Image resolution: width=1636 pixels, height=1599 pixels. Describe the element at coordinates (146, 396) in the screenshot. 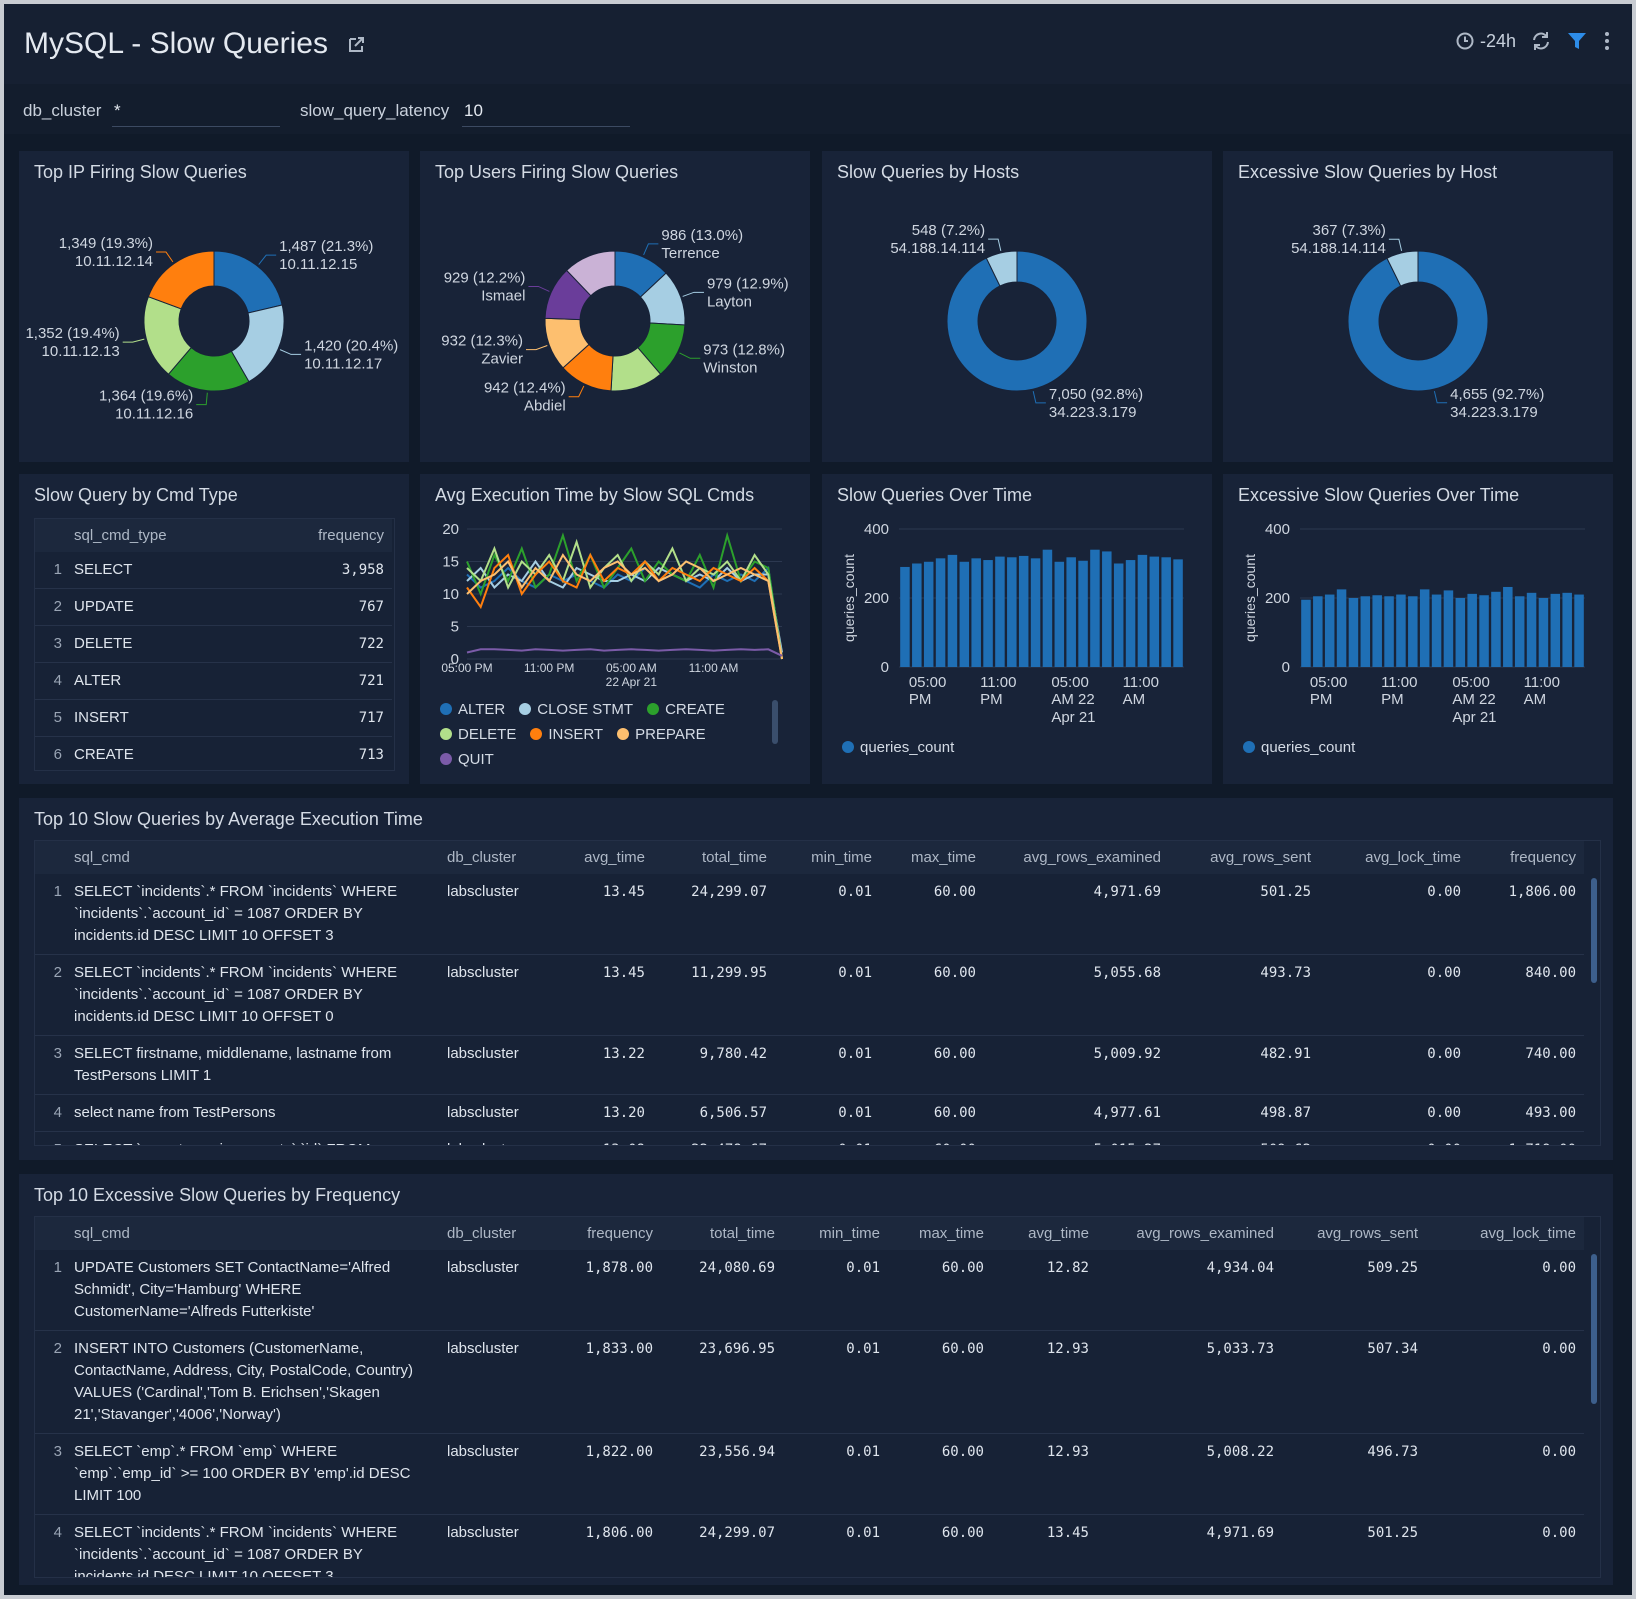

I see `slice-value-label: 1,364 (19.6%)` at that location.